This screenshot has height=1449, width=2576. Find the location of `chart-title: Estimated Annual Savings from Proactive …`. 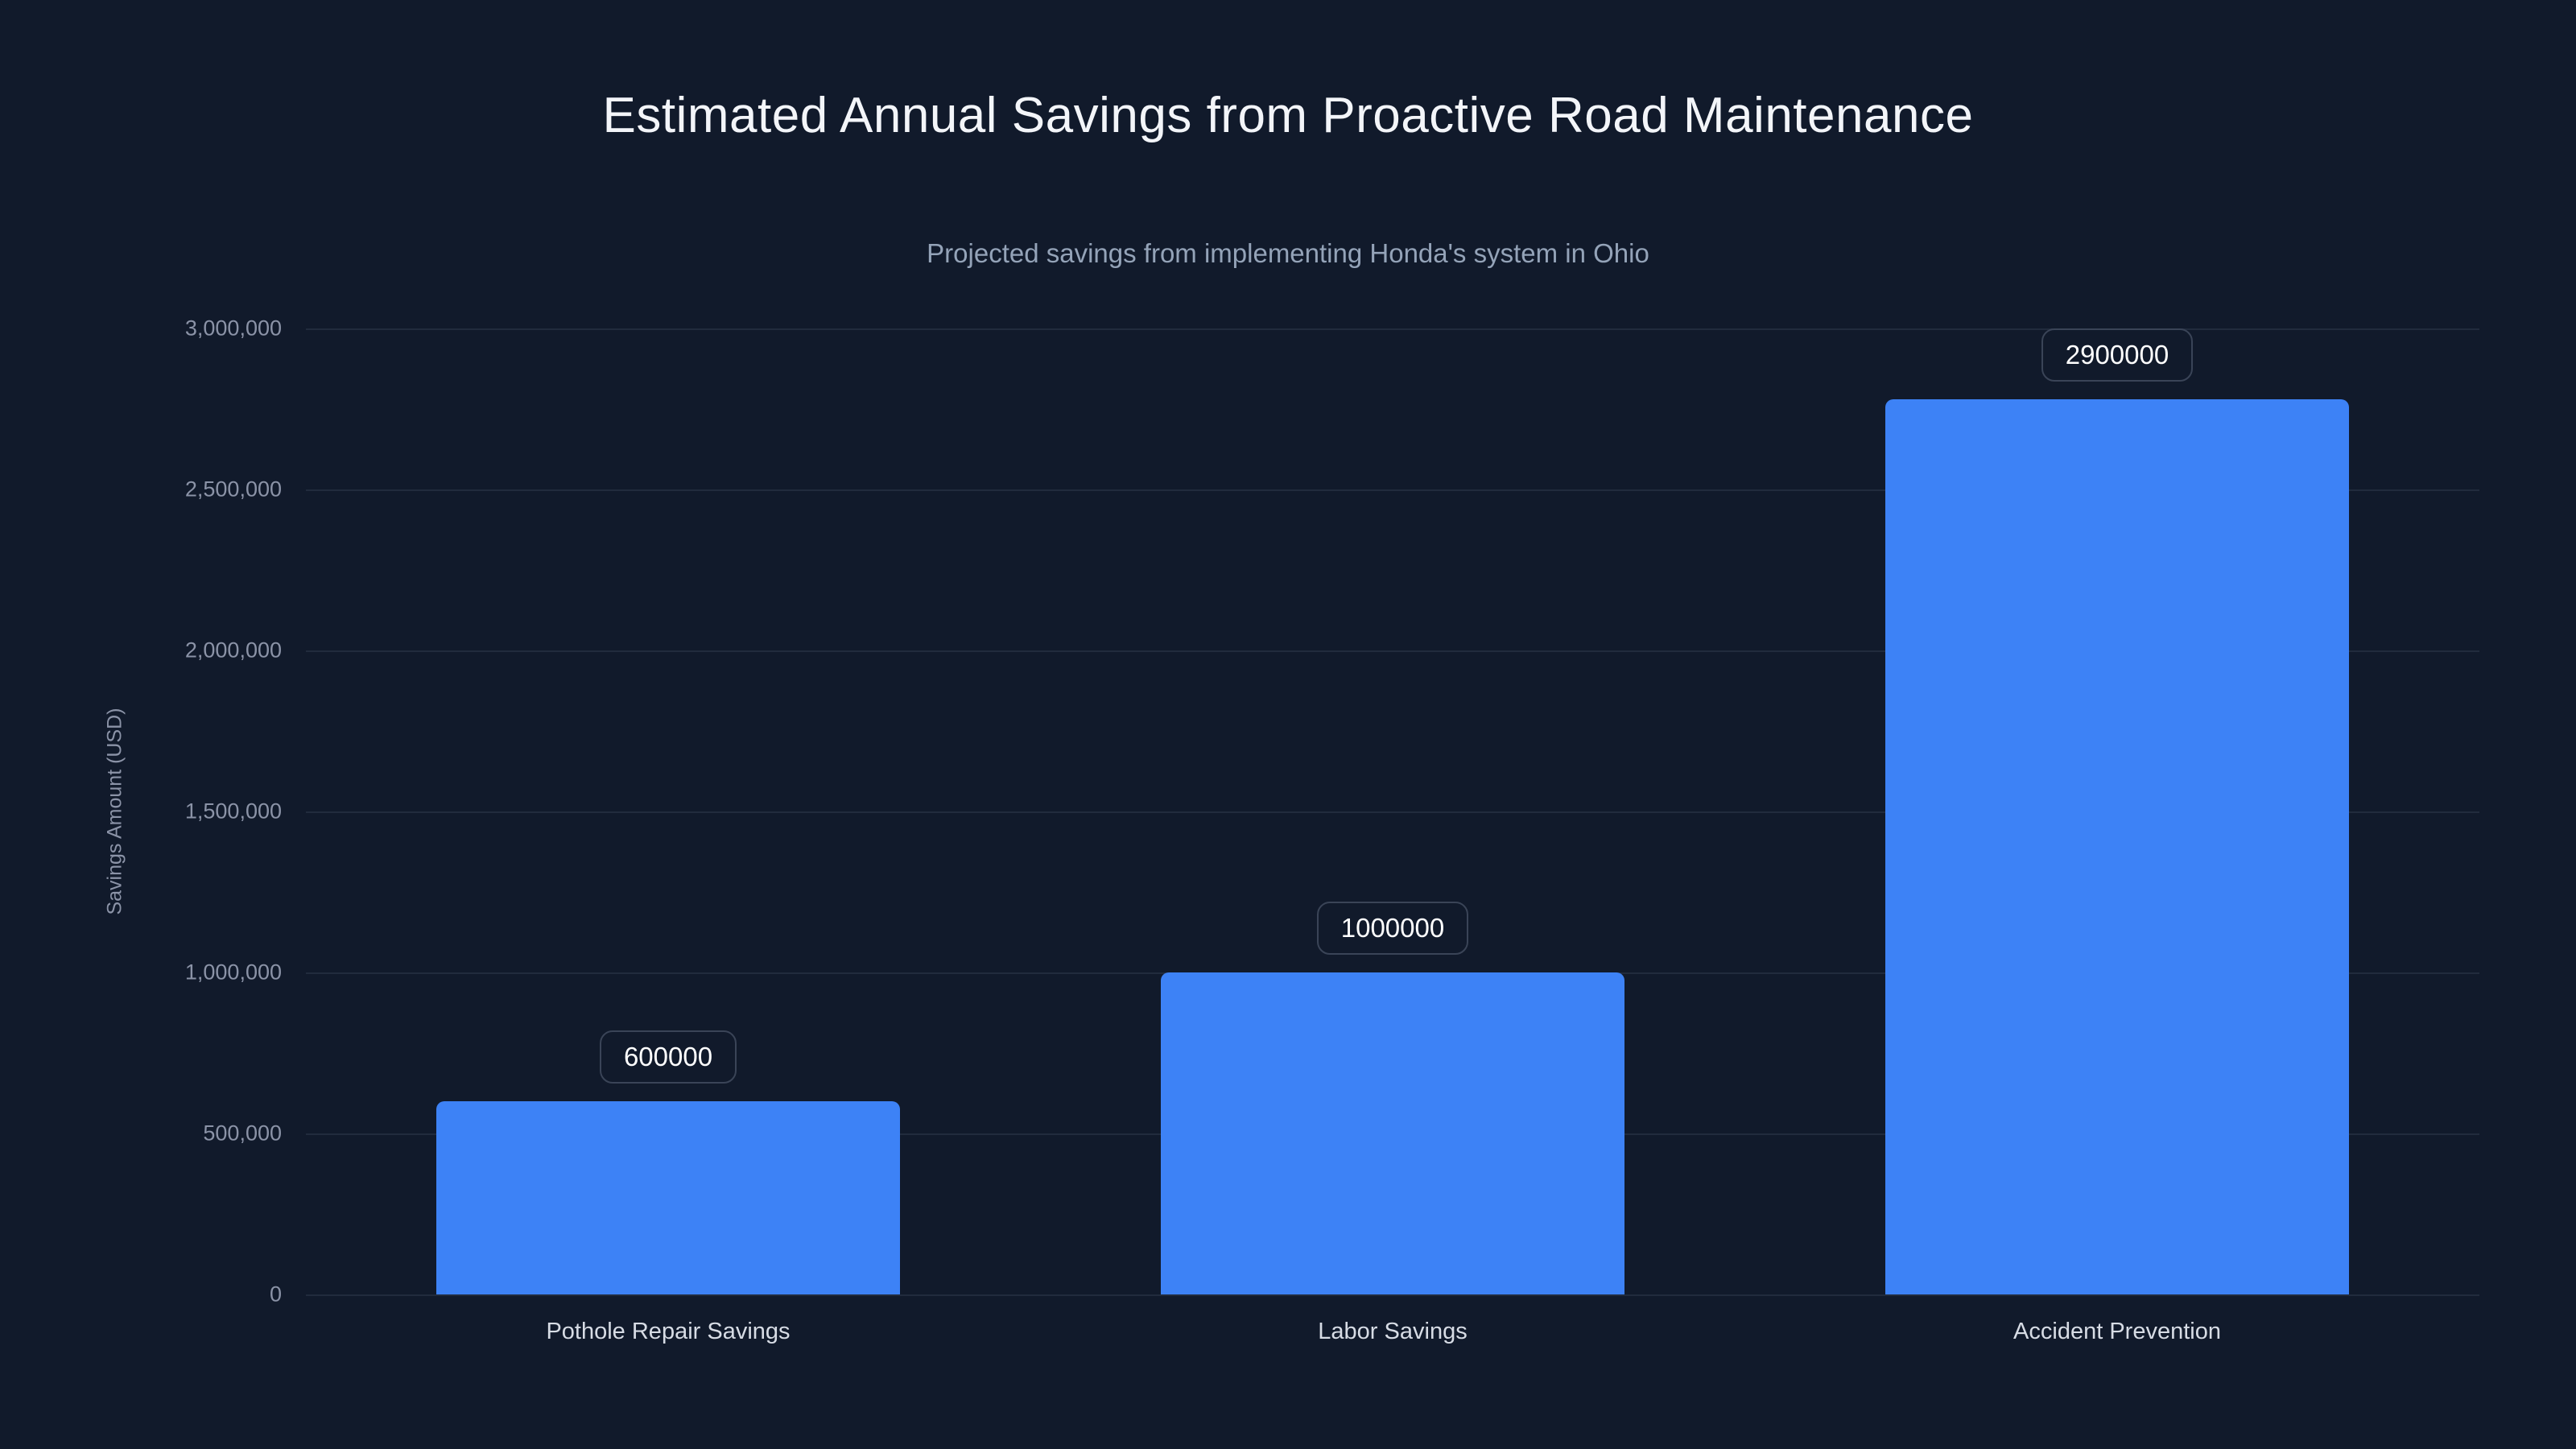

chart-title: Estimated Annual Savings from Proactive … is located at coordinates (1288, 116).